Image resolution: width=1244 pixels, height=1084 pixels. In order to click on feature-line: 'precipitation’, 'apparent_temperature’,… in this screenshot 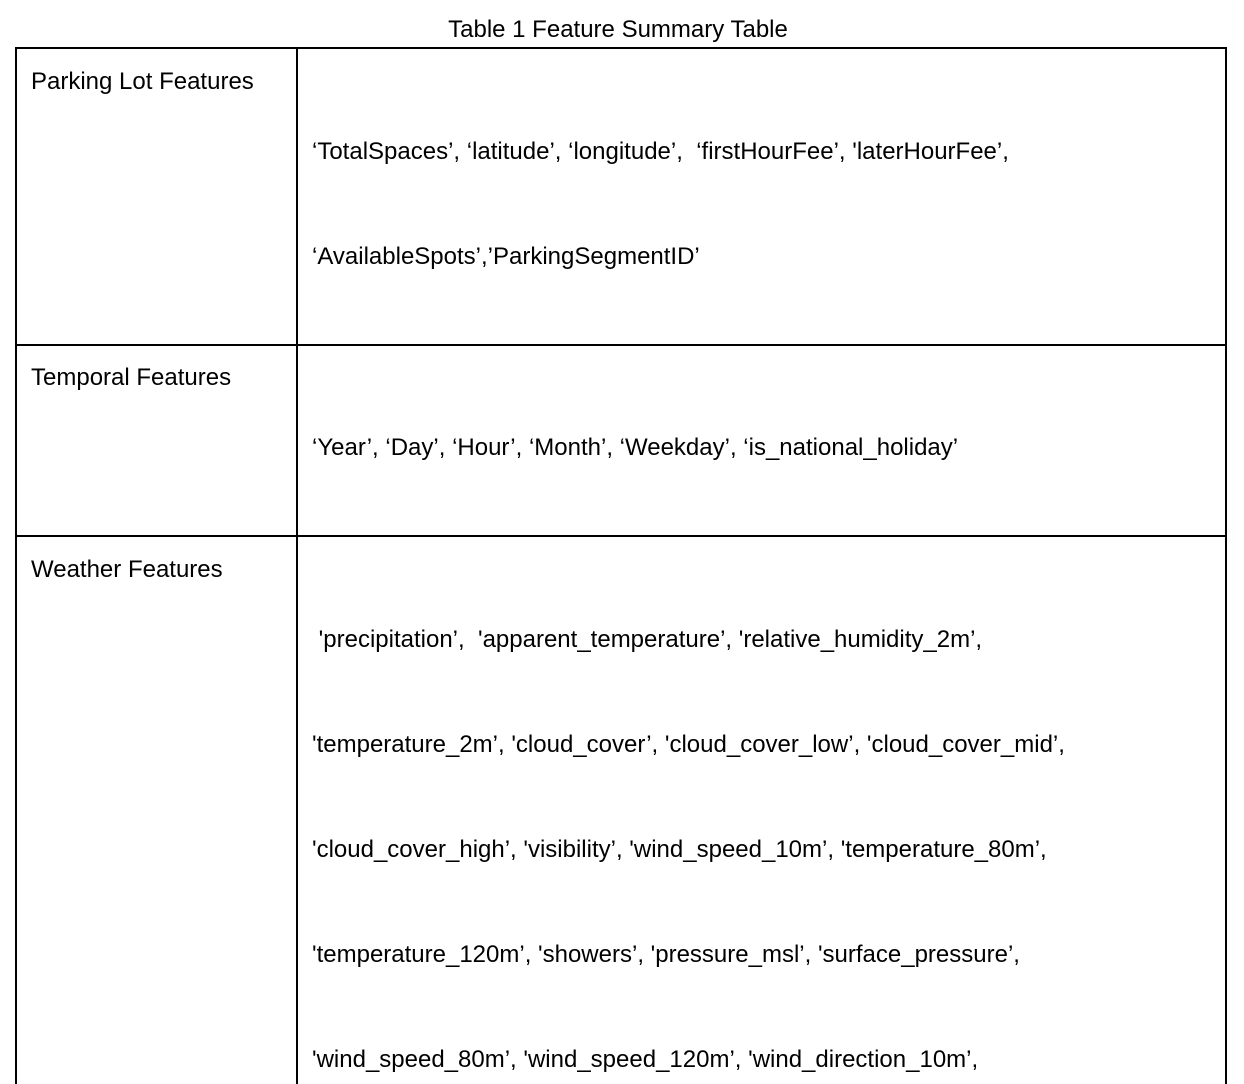, I will do `click(647, 639)`.